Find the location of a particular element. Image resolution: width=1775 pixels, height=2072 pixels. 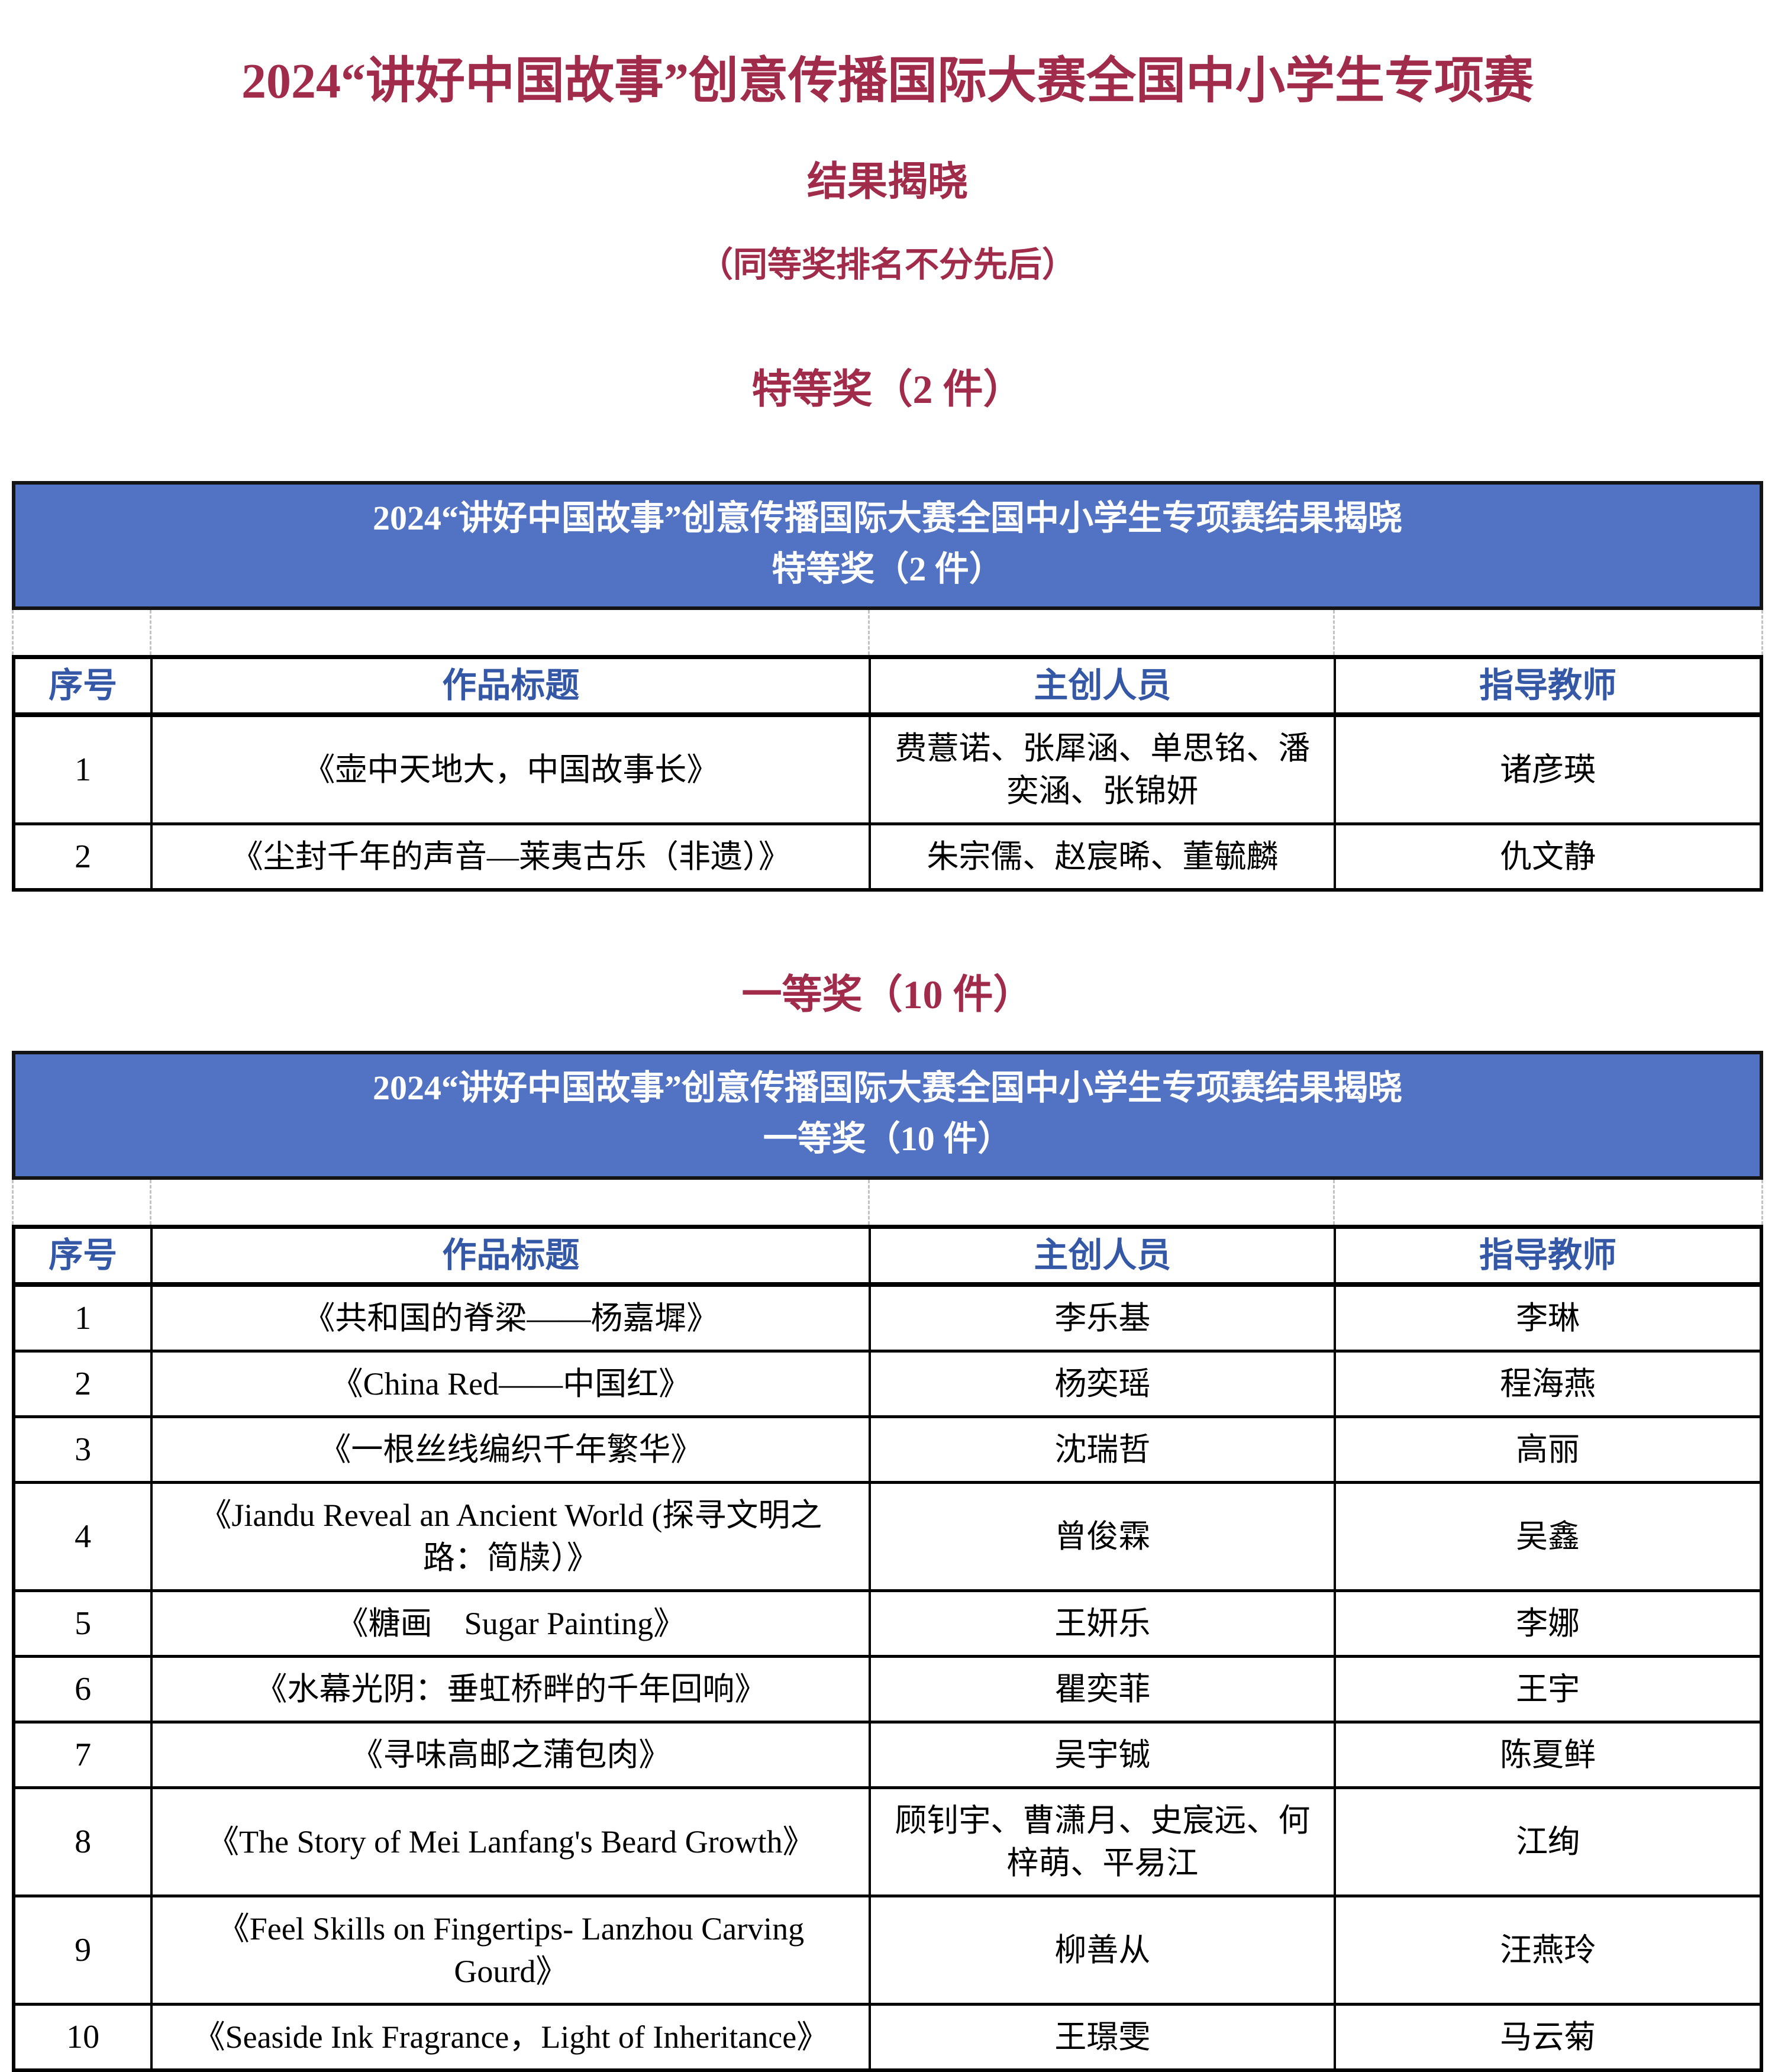

creators-cell: 王妍乐 is located at coordinates (1103, 1623).